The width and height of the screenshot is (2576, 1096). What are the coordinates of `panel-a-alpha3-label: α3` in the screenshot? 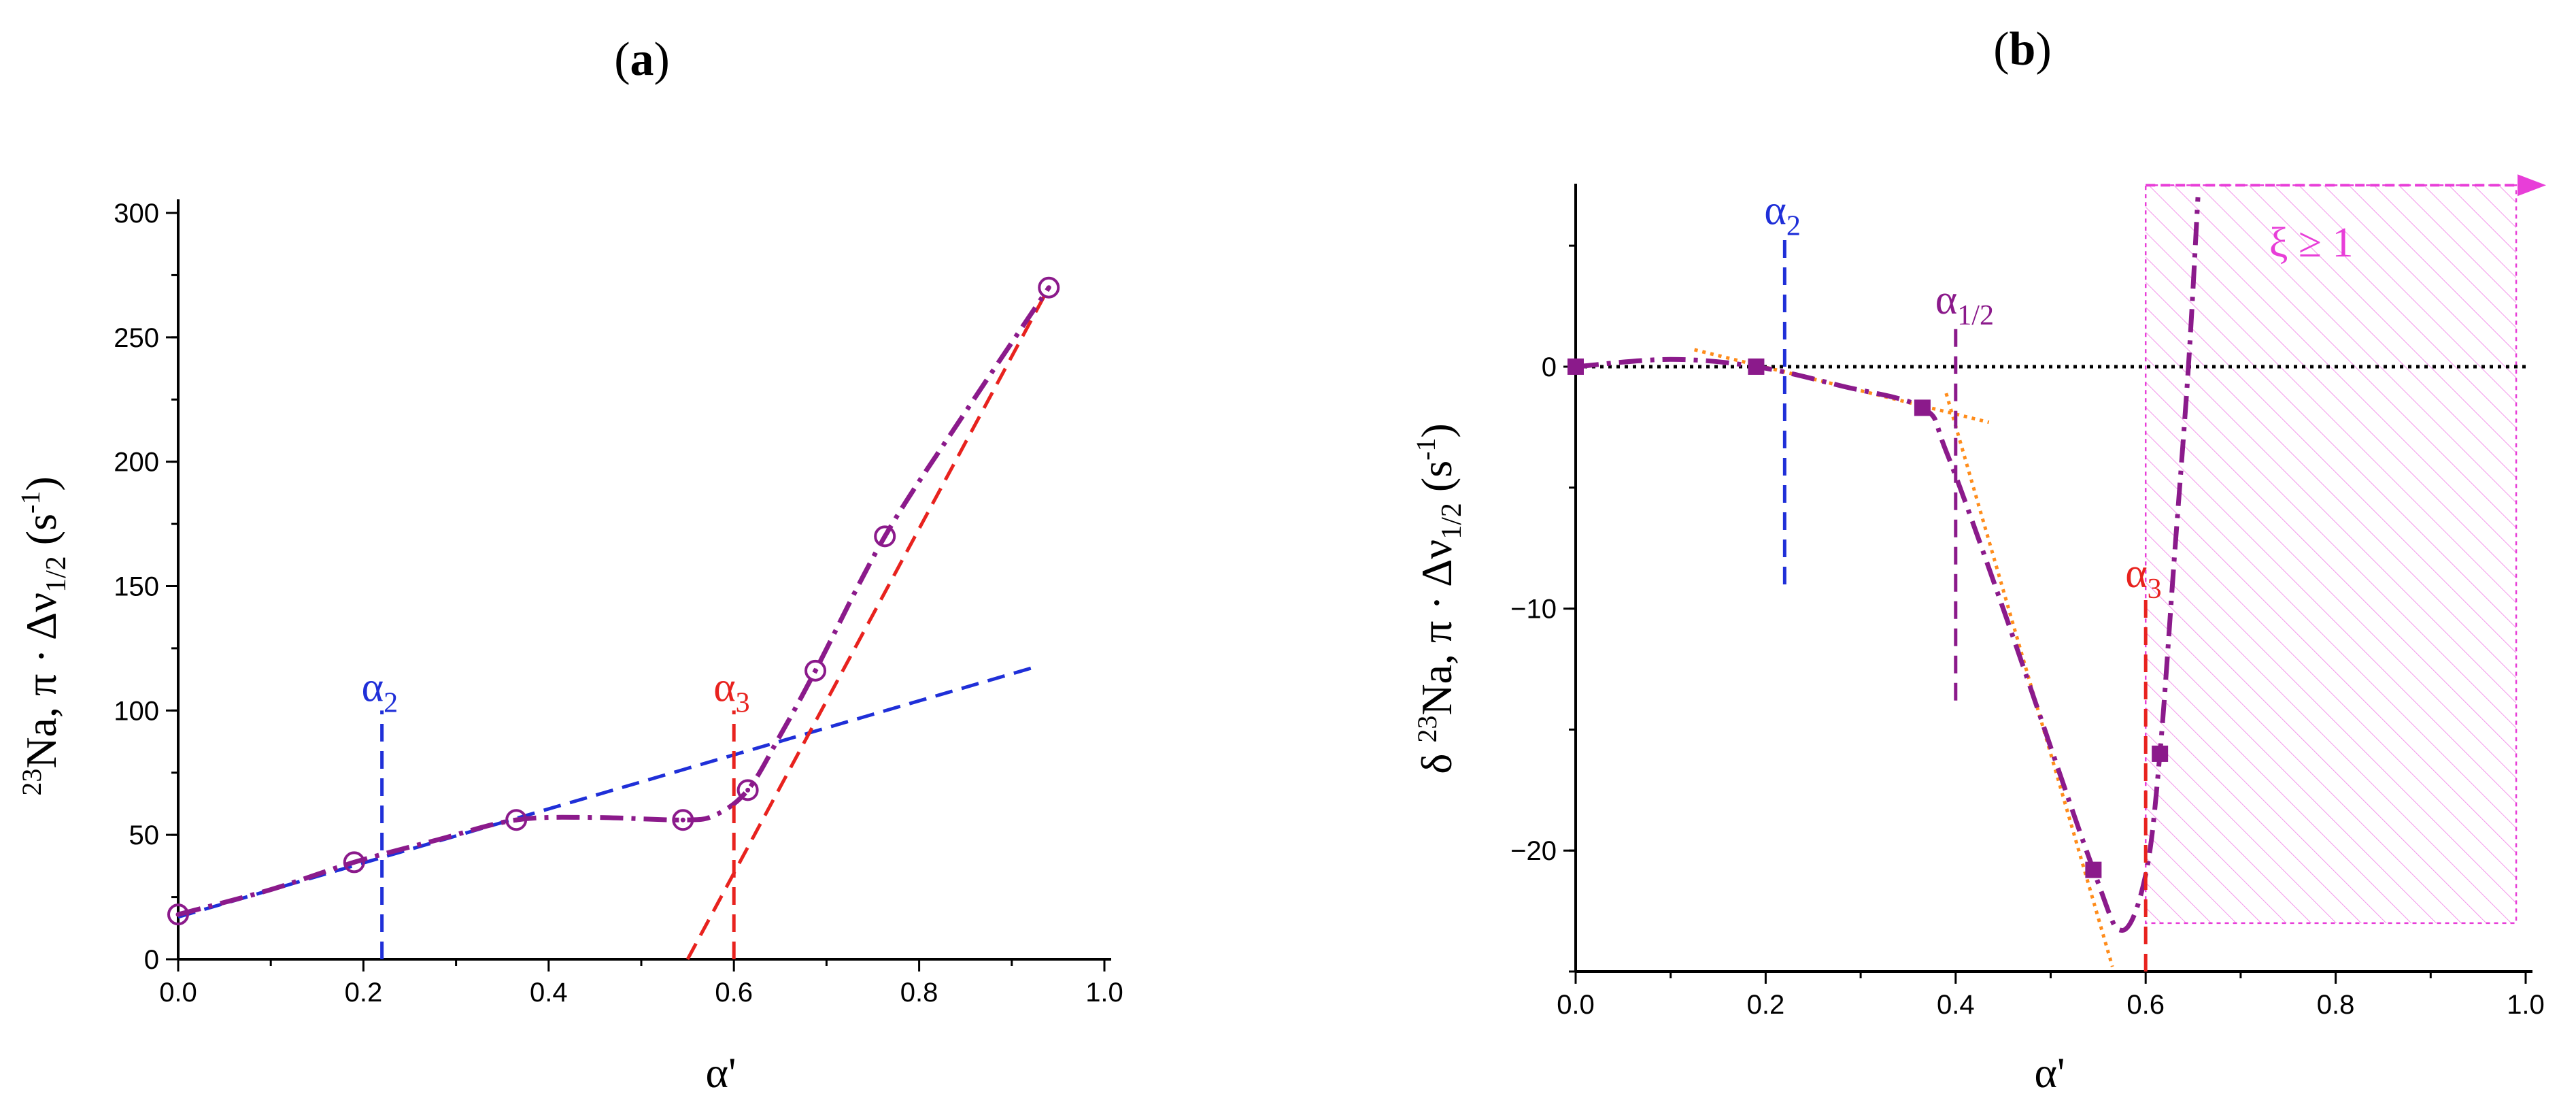 It's located at (731, 691).